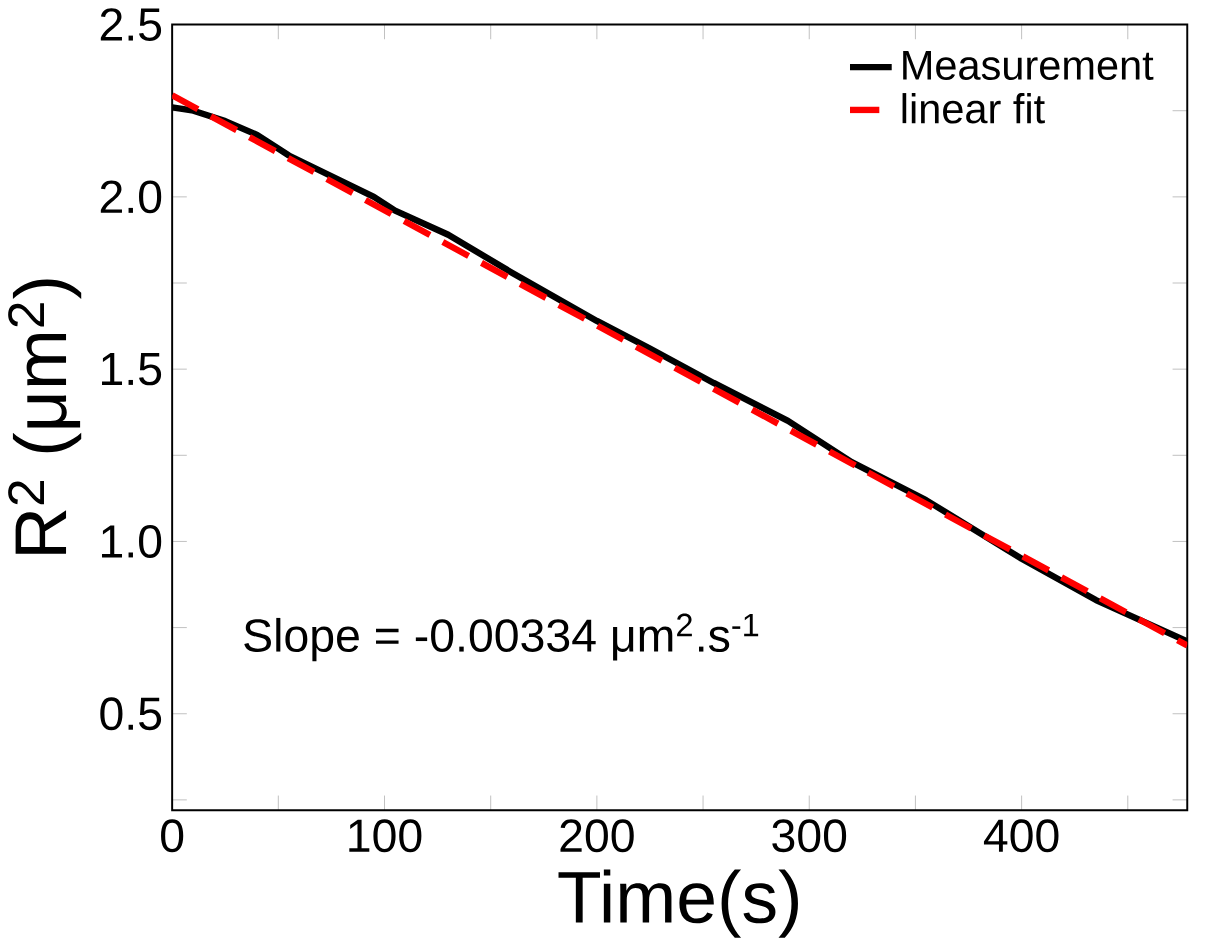 This screenshot has height=946, width=1223. Describe the element at coordinates (1028, 66) in the screenshot. I see `legend-label: Measurement` at that location.